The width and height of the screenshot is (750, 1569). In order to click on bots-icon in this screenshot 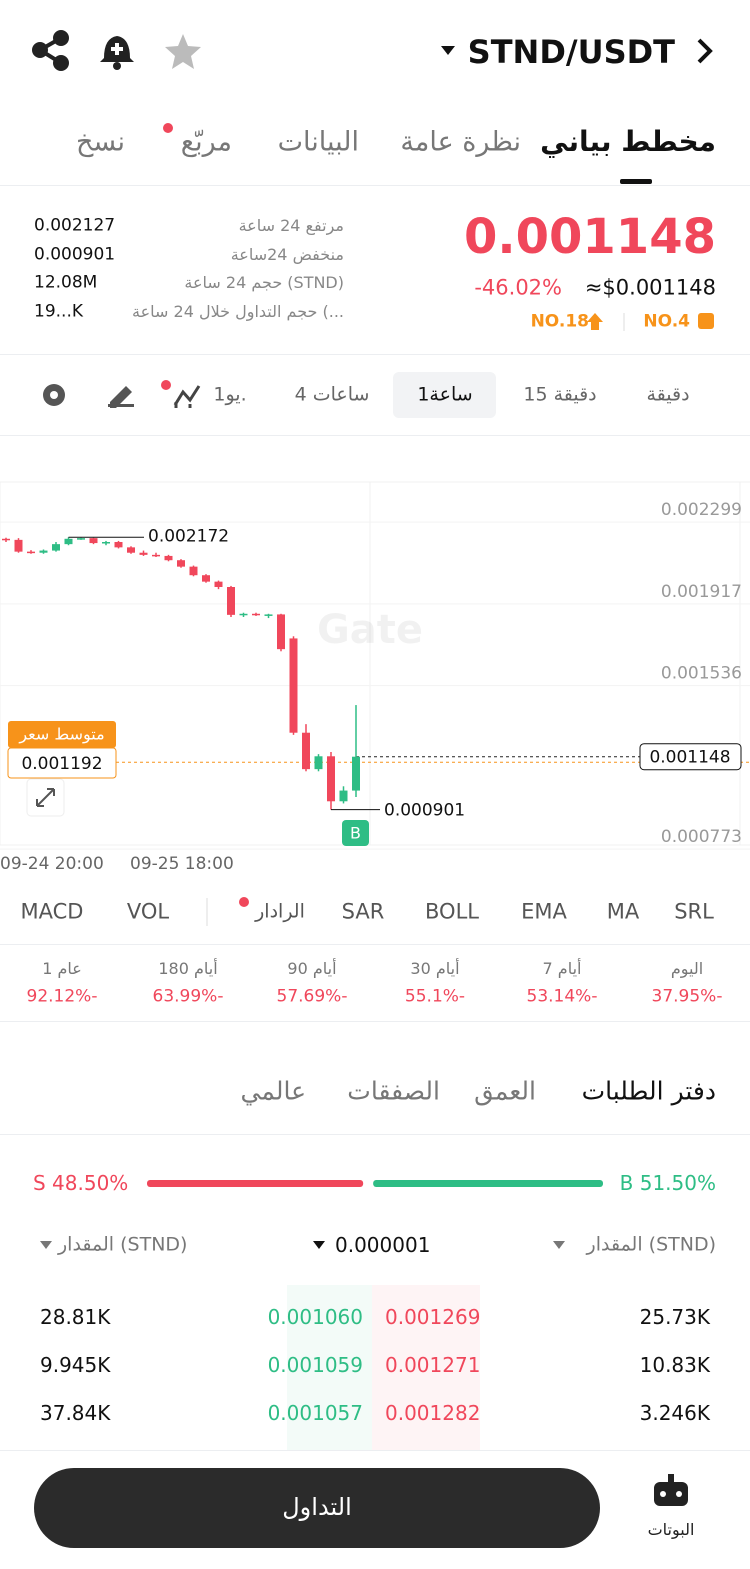, I will do `click(671, 1490)`.